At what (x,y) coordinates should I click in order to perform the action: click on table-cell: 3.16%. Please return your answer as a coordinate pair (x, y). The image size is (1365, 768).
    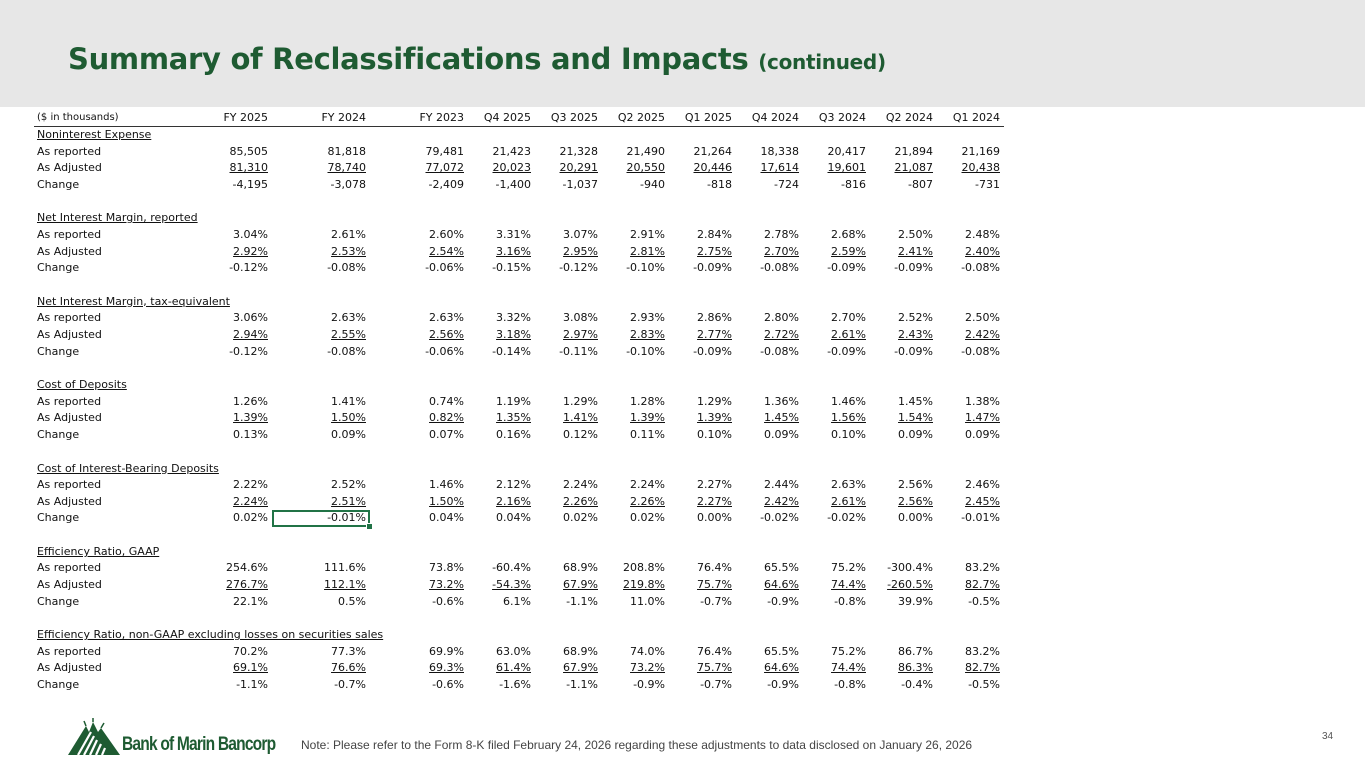
    Looking at the image, I should click on (501, 252).